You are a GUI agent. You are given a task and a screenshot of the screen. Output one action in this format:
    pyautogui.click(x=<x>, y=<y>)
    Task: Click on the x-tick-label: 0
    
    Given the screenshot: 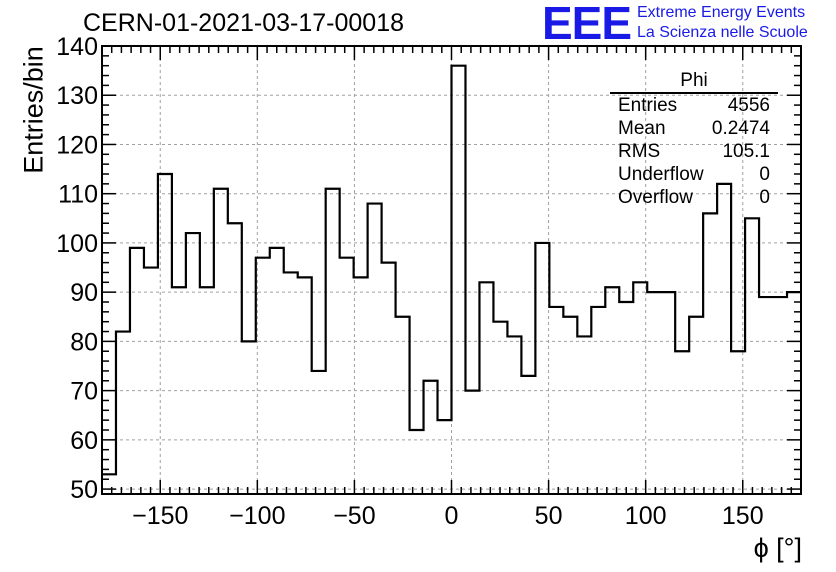 What is the action you would take?
    pyautogui.click(x=452, y=516)
    